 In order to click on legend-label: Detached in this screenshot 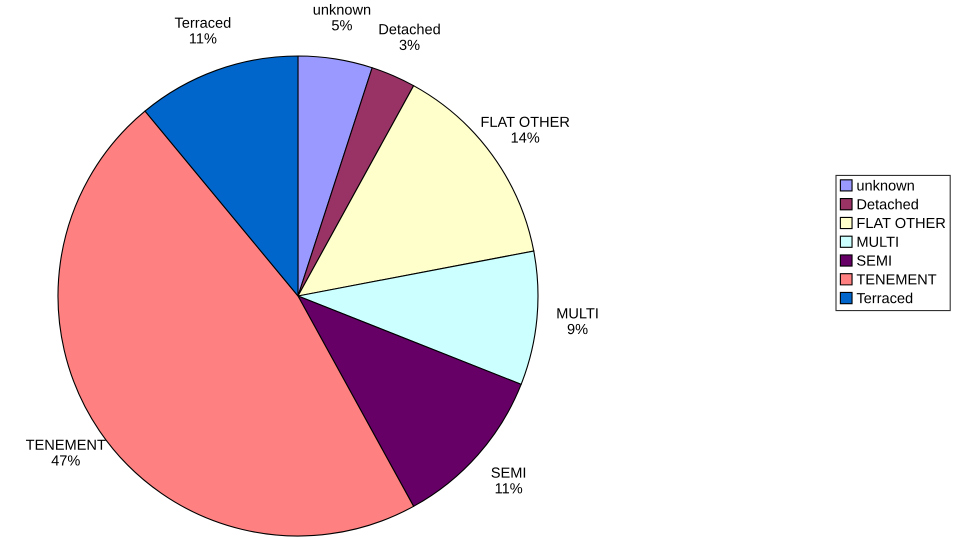, I will do `click(888, 204)`.